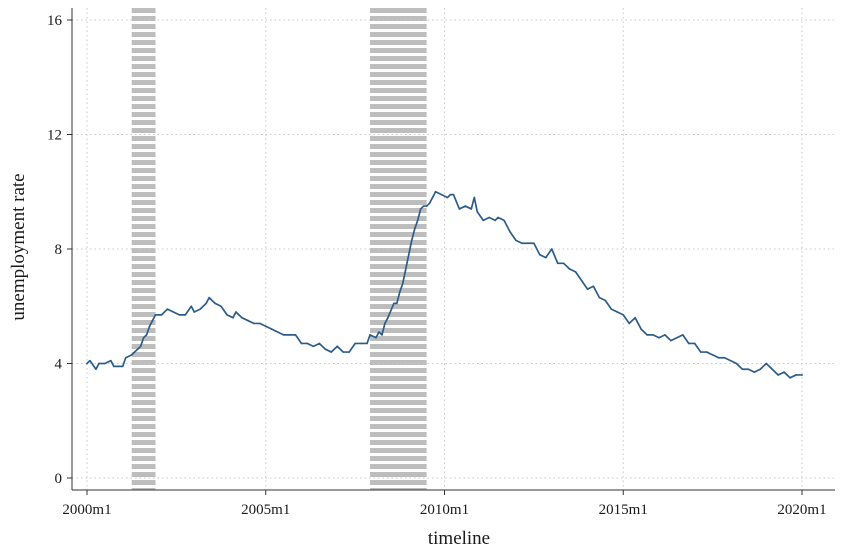  I want to click on y-tick-label: 12, so click(54, 136).